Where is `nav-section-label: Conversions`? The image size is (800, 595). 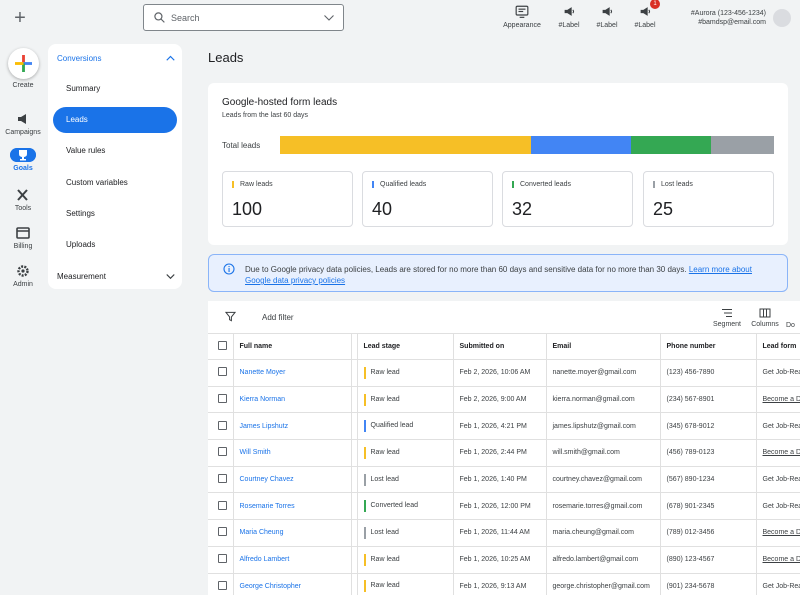
nav-section-label: Conversions is located at coordinates (79, 58).